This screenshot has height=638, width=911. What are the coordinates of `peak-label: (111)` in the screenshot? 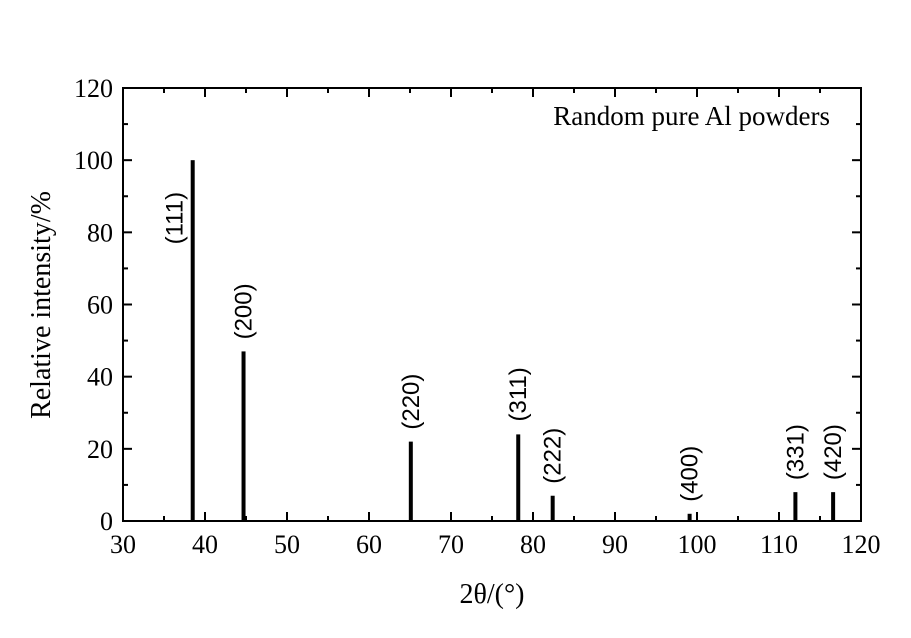 It's located at (175, 218).